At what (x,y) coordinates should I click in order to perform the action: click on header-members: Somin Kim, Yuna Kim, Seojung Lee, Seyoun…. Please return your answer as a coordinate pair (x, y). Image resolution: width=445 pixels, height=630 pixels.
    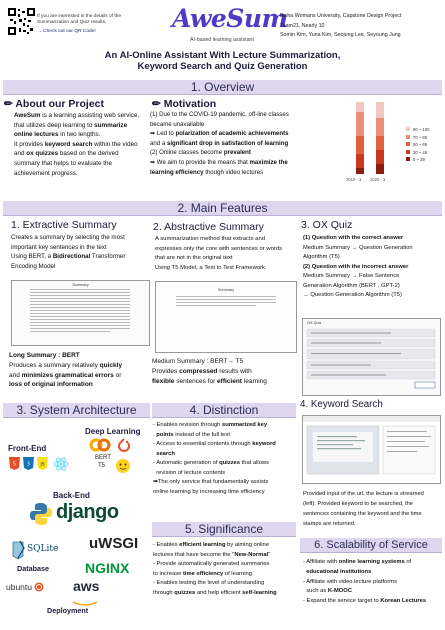
    Looking at the image, I should click on (340, 35).